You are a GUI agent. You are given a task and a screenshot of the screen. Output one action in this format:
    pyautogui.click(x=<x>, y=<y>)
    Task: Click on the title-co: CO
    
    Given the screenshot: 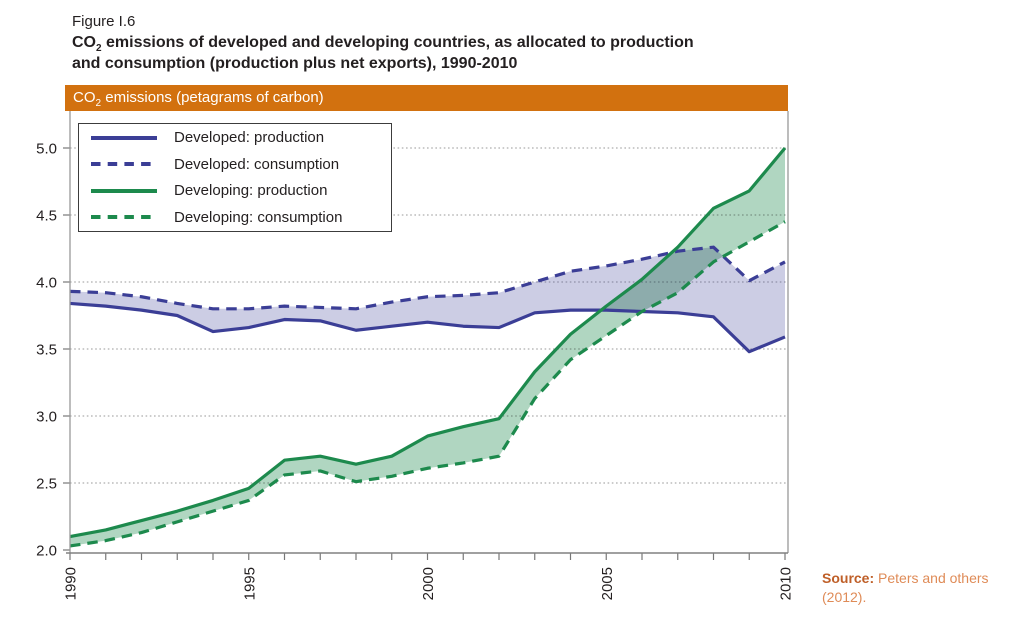 What is the action you would take?
    pyautogui.click(x=84, y=42)
    